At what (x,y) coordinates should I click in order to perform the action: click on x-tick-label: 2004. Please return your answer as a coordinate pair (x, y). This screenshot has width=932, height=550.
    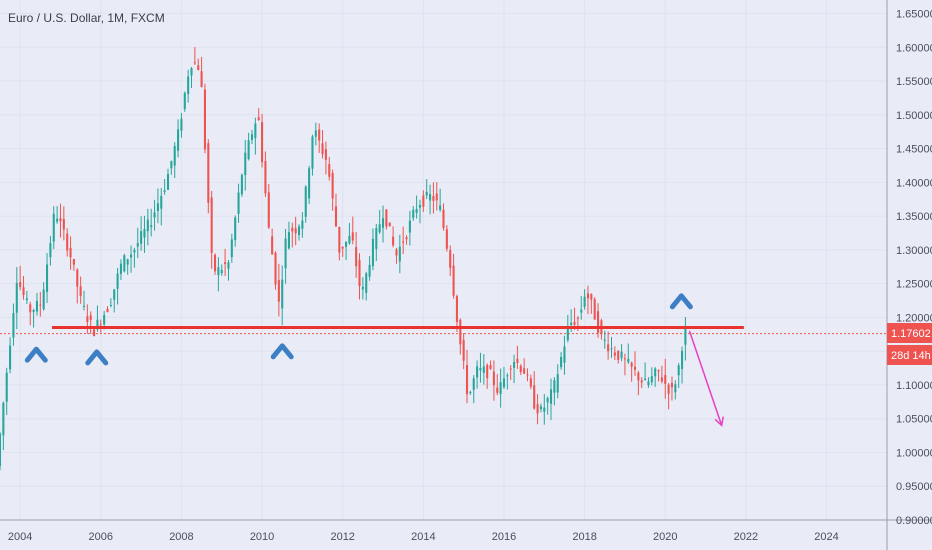
    Looking at the image, I should click on (20, 537).